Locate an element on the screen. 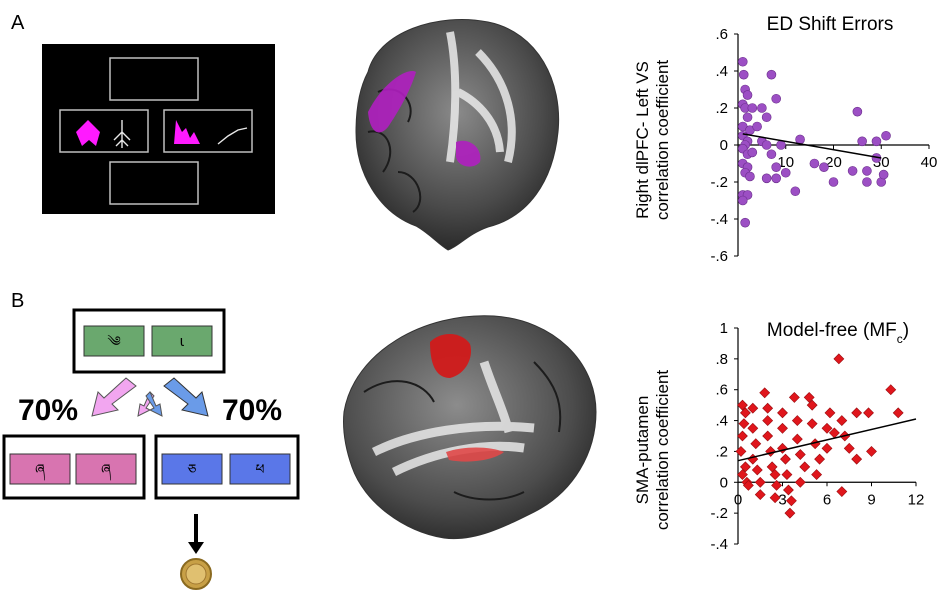 This screenshot has height=599, width=942. c2-points is located at coordinates (819, 436).